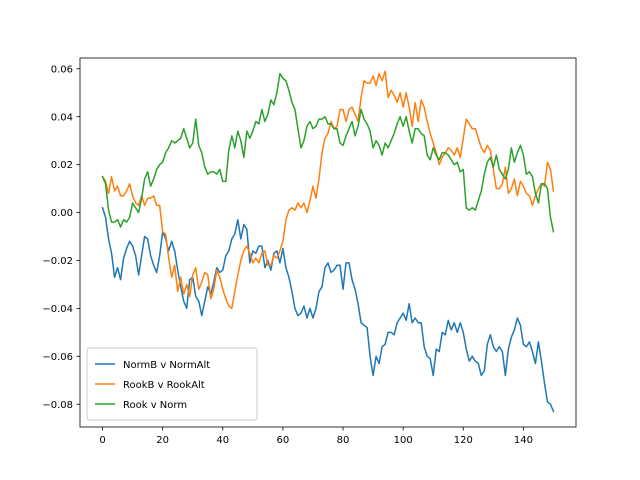 The width and height of the screenshot is (640, 480). I want to click on x-tick-label: 40, so click(222, 440).